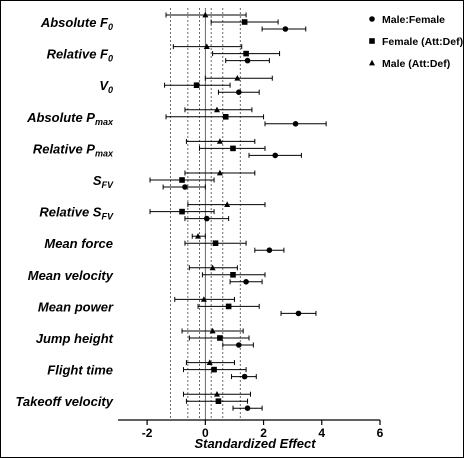 This screenshot has width=464, height=458. Describe the element at coordinates (64, 148) in the screenshot. I see `category-label-main: Relative P` at that location.